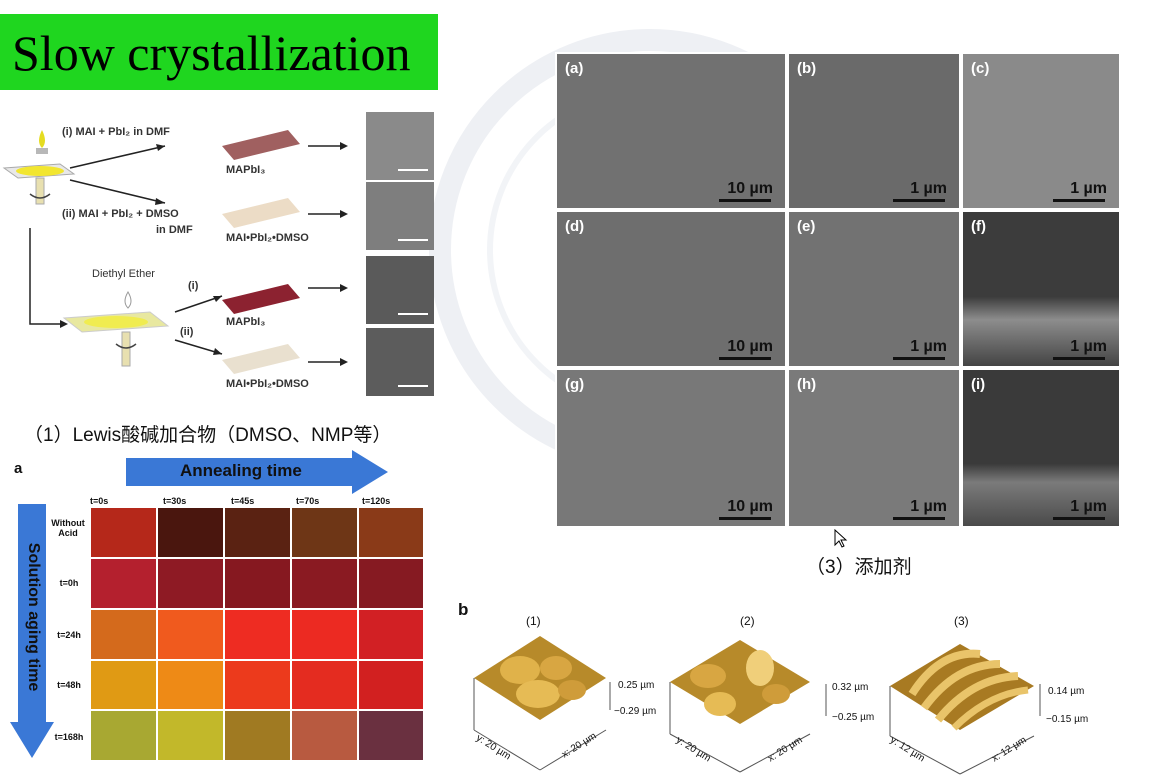  I want to click on route-ii-solvent: in DMF, so click(174, 230).